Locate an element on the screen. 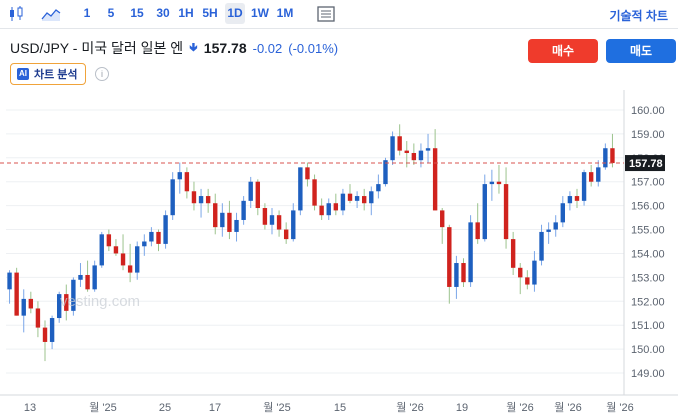  area-chart-icon is located at coordinates (51, 14).